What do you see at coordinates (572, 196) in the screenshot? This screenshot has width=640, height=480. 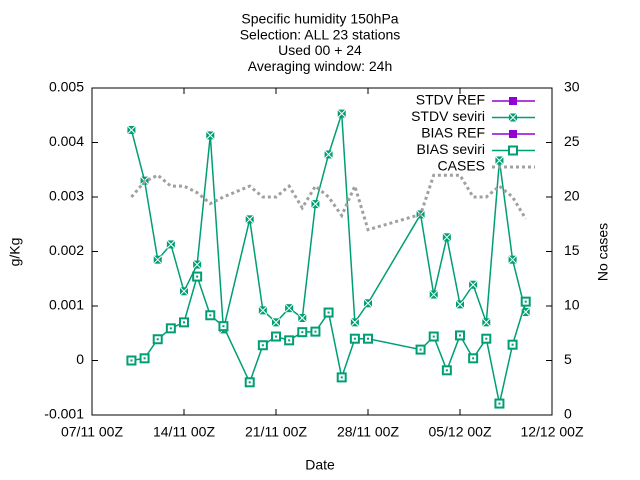 I see `y2-tick-label: 20` at bounding box center [572, 196].